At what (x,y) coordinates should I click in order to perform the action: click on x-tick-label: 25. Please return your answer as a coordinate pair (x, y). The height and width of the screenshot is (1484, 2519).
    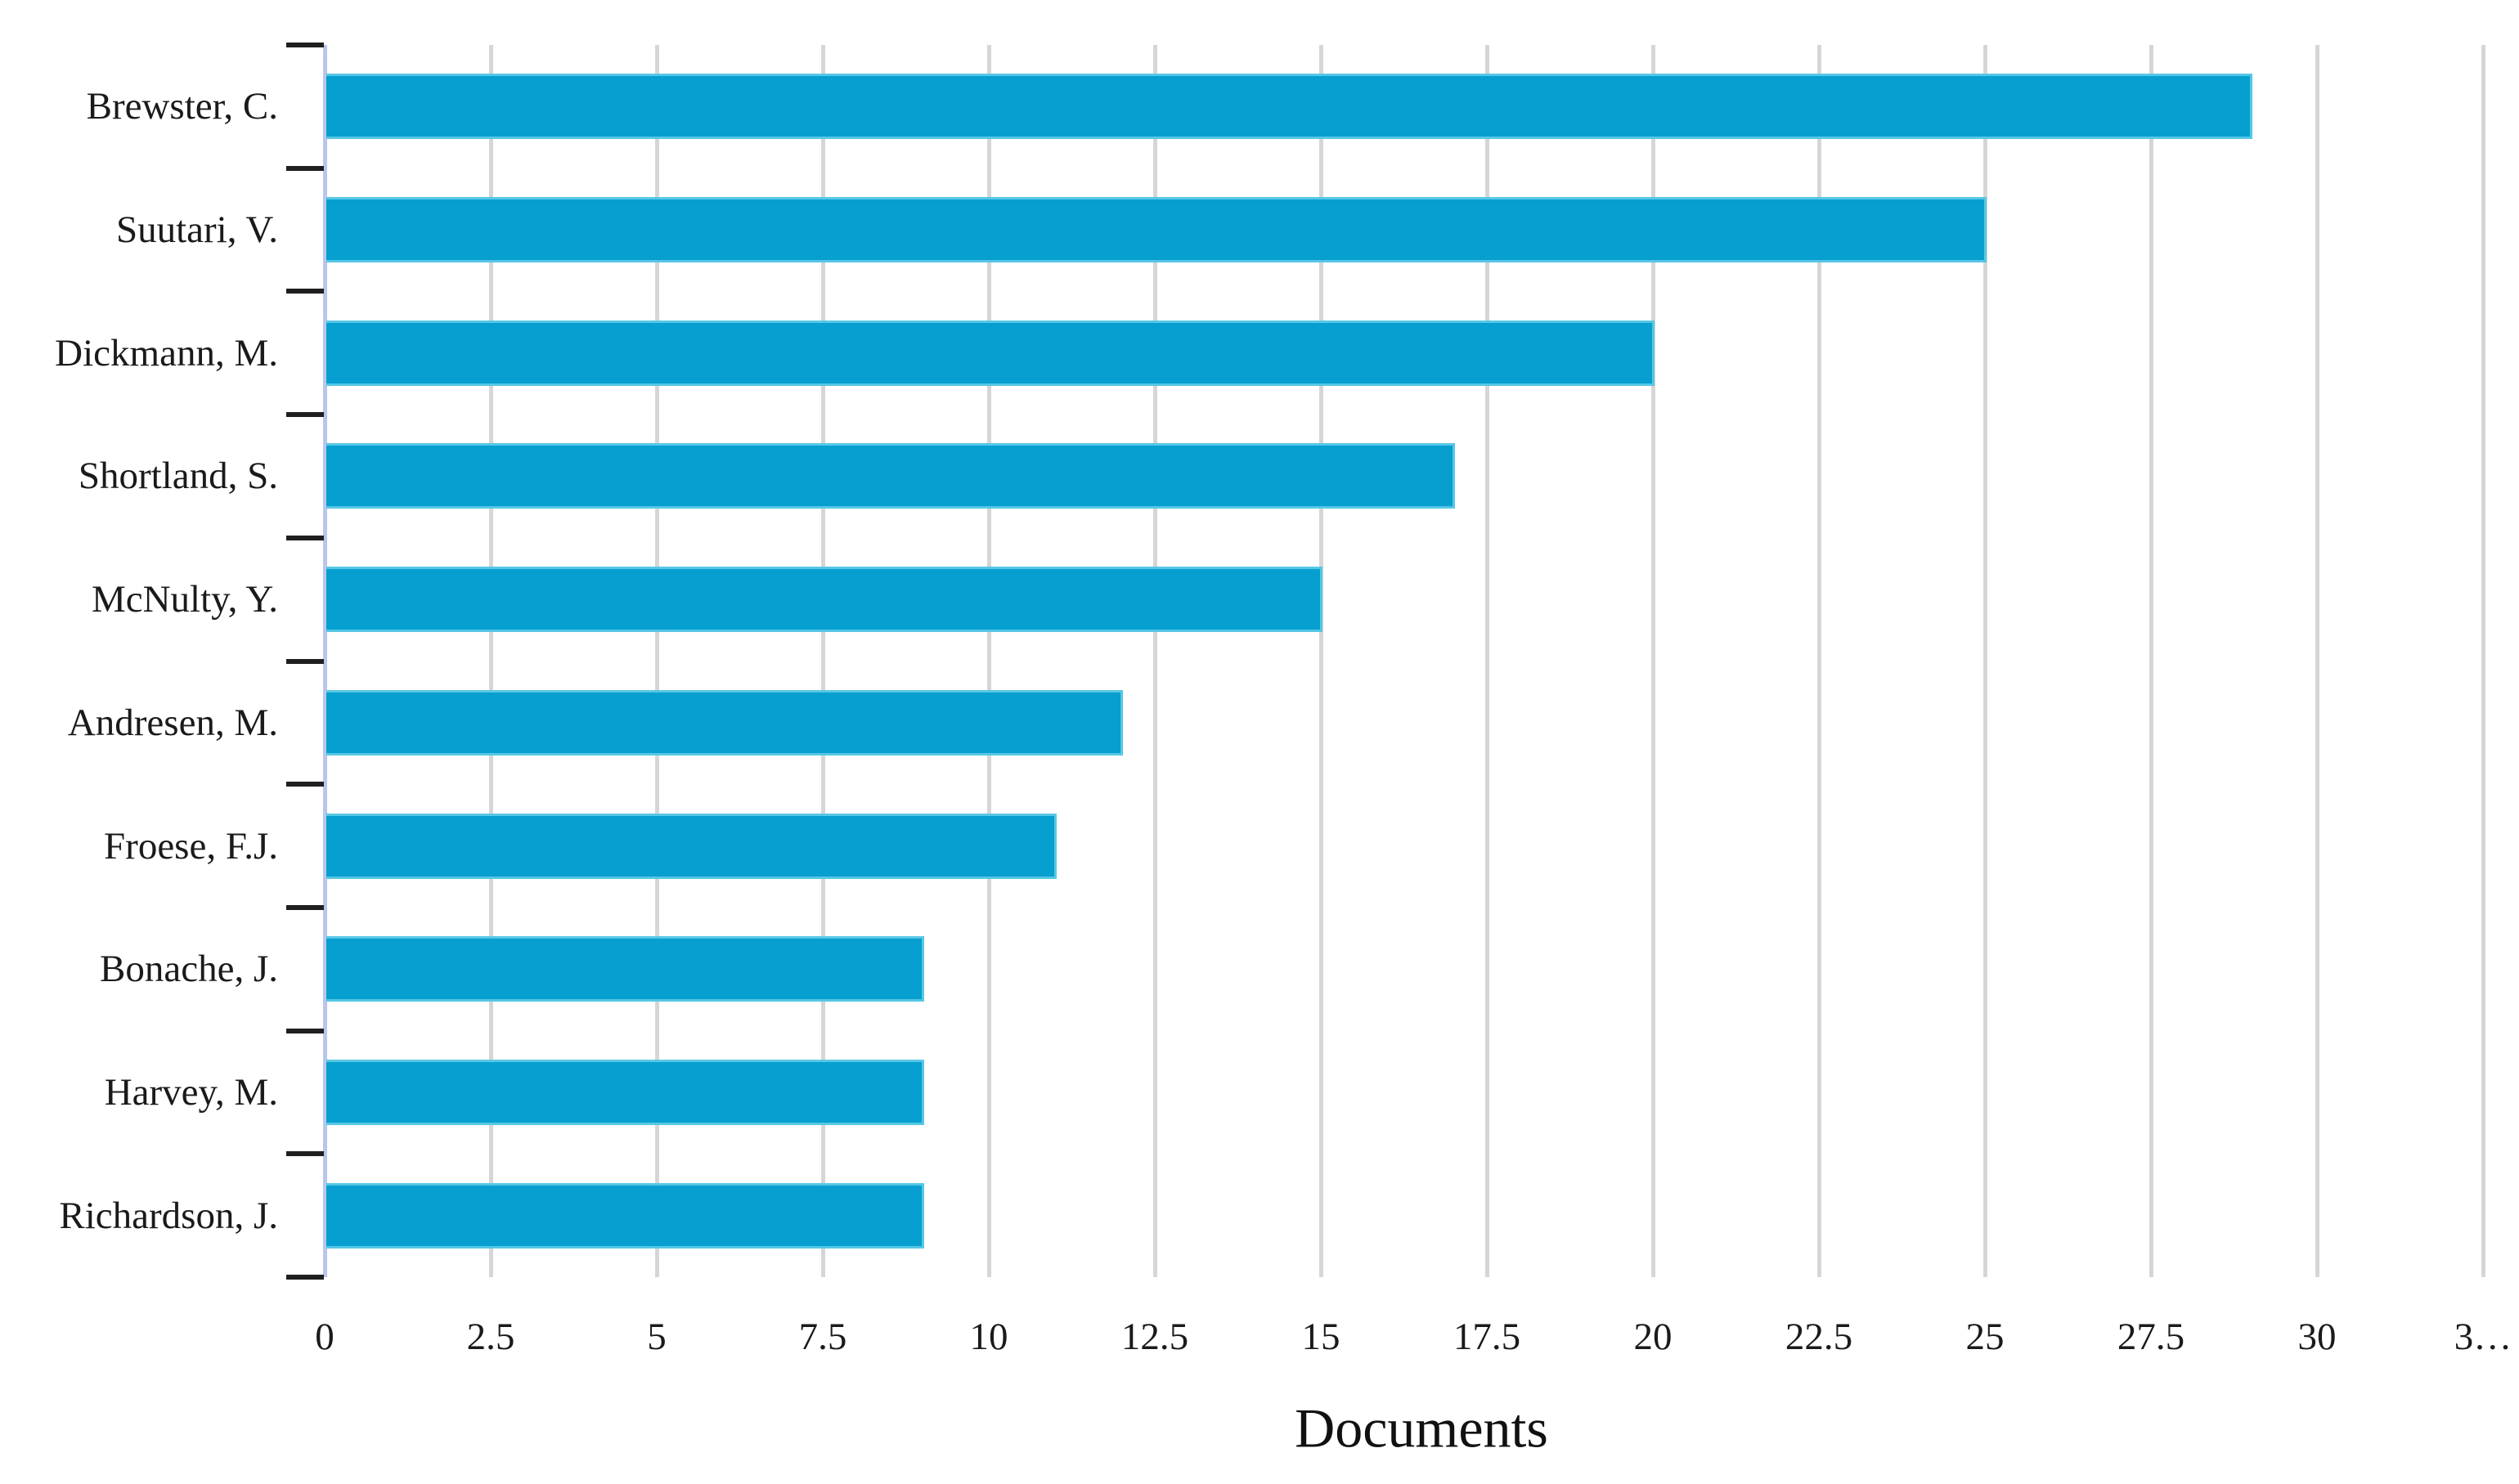
    Looking at the image, I should click on (1985, 1337).